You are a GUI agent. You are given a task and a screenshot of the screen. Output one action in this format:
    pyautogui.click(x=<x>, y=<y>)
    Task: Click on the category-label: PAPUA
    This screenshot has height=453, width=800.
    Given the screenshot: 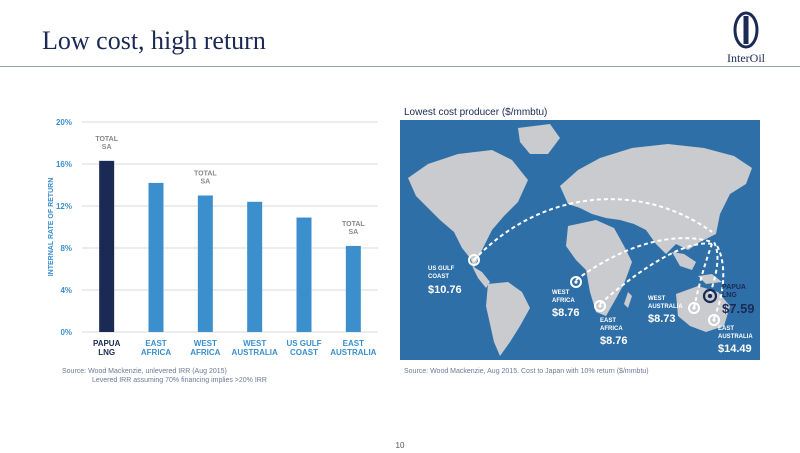 What is the action you would take?
    pyautogui.click(x=107, y=343)
    